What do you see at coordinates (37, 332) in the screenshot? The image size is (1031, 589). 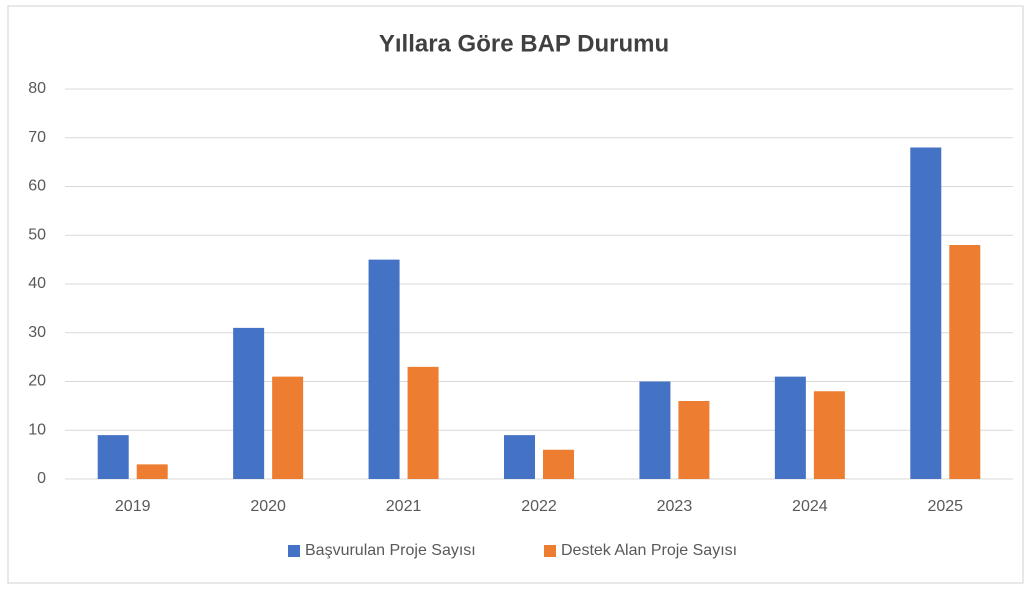 I see `y-tick-label: 30` at bounding box center [37, 332].